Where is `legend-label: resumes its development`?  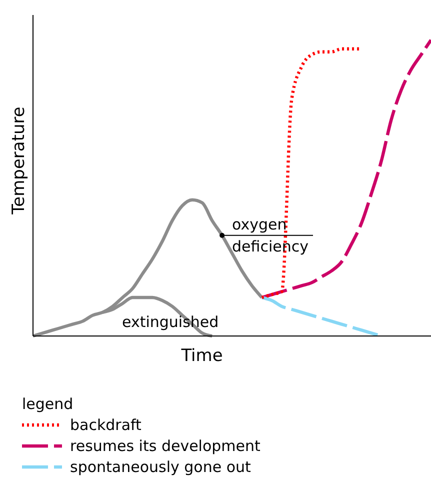
legend-label: resumes its development is located at coordinates (165, 446).